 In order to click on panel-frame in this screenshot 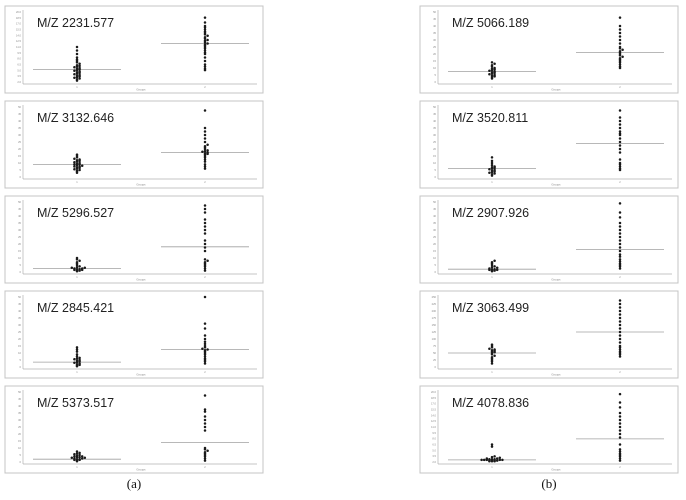, I will do `click(549, 49)`.